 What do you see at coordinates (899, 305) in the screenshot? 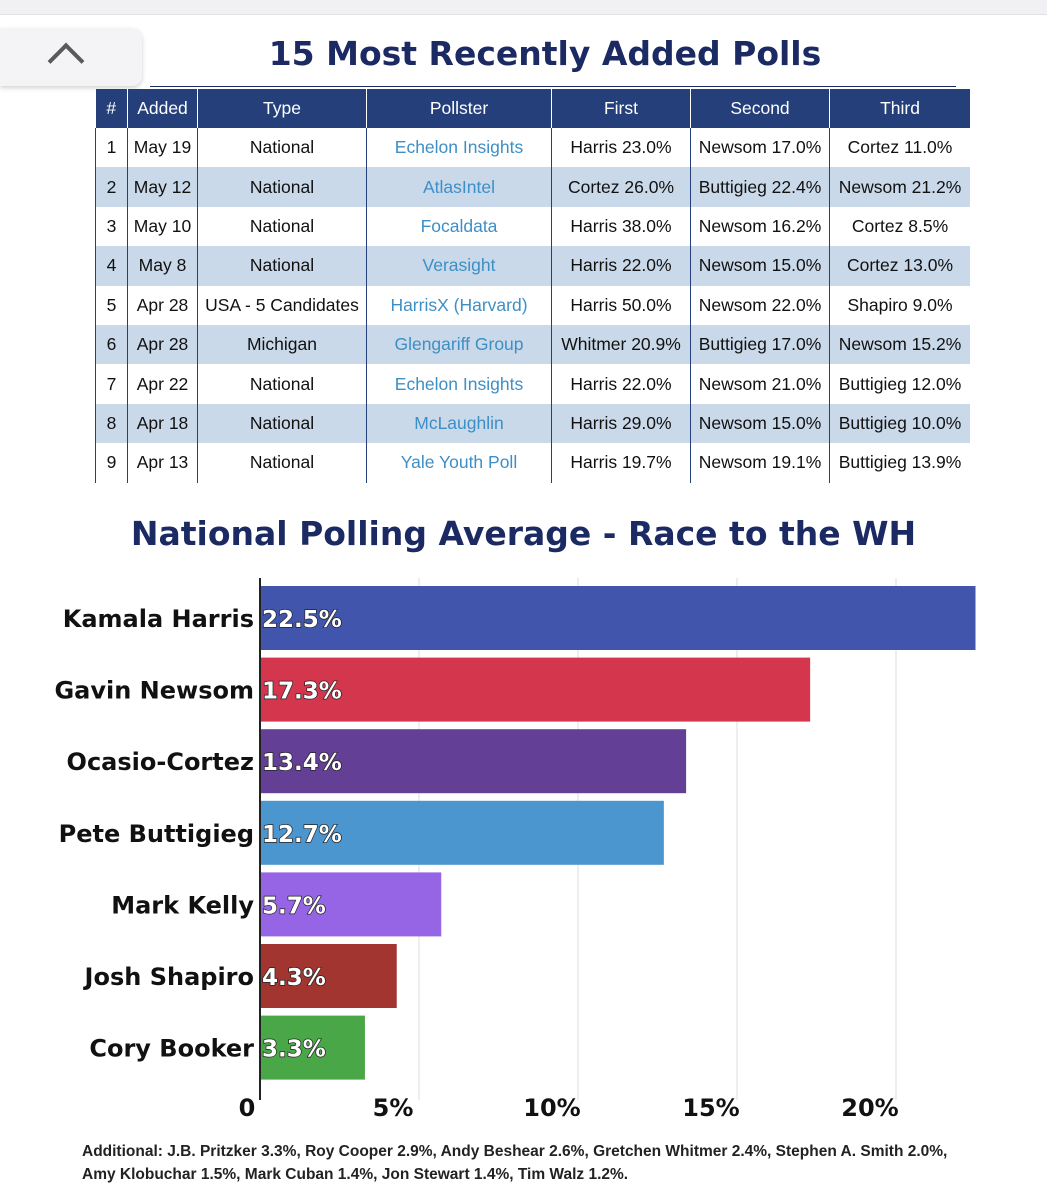
I see `third-place: Shapiro 9.0%` at bounding box center [899, 305].